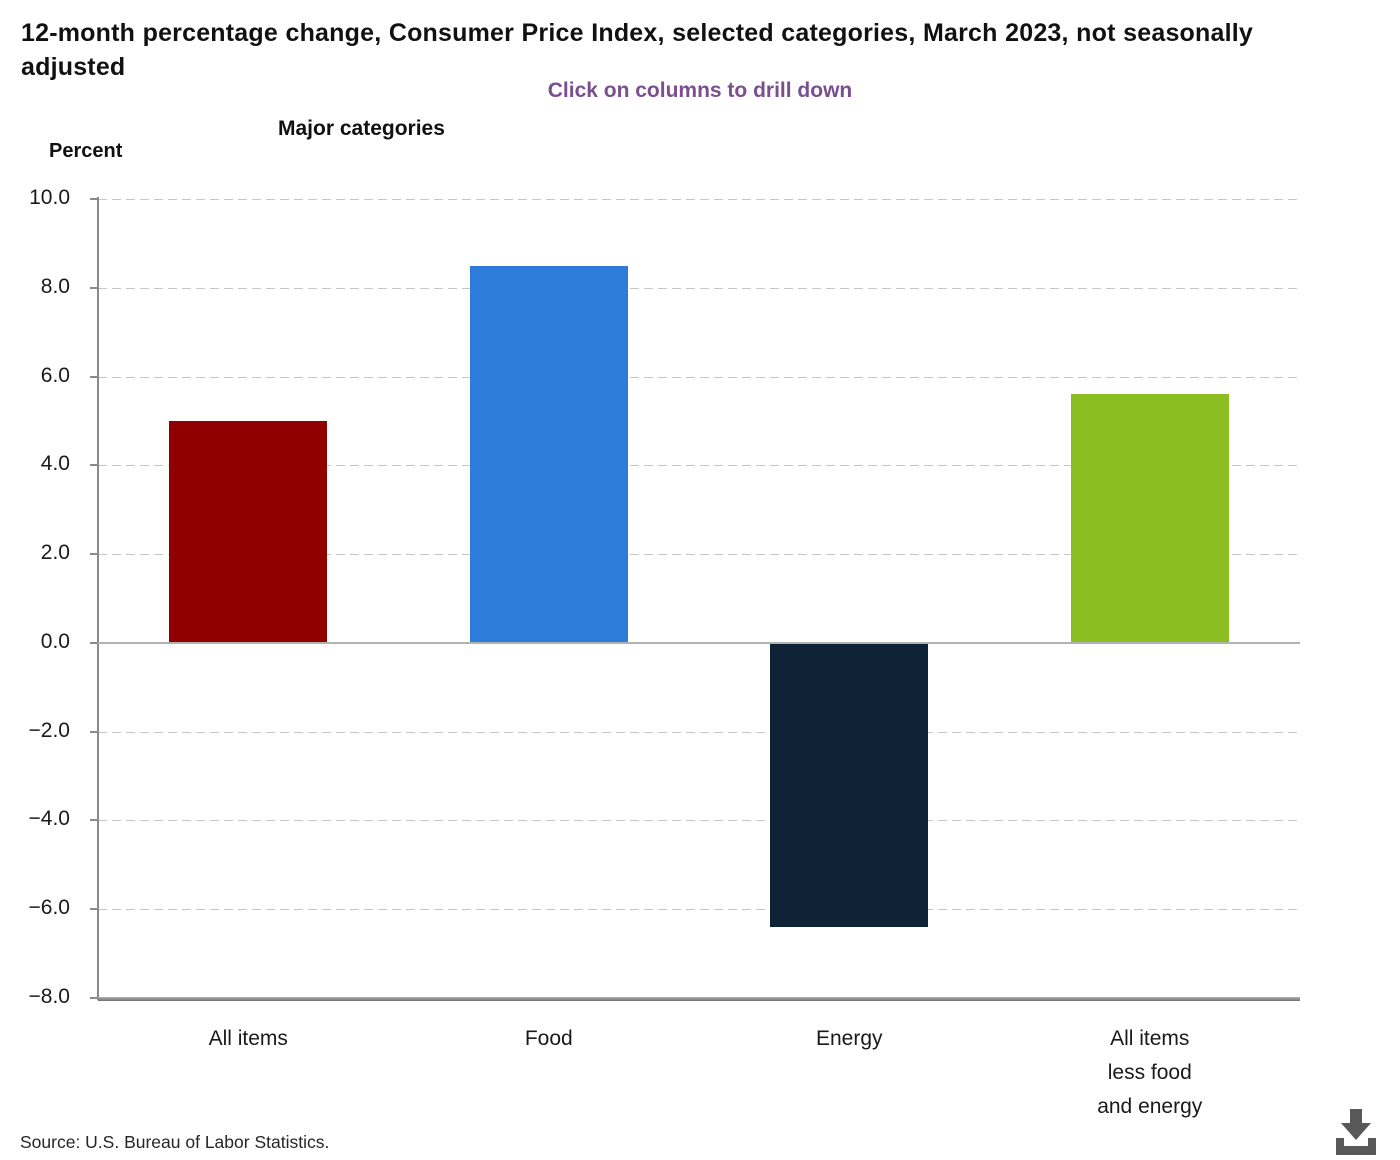 The width and height of the screenshot is (1400, 1160). I want to click on source-note: Source: U.S. Bureau of Labor Statistics., so click(175, 1142).